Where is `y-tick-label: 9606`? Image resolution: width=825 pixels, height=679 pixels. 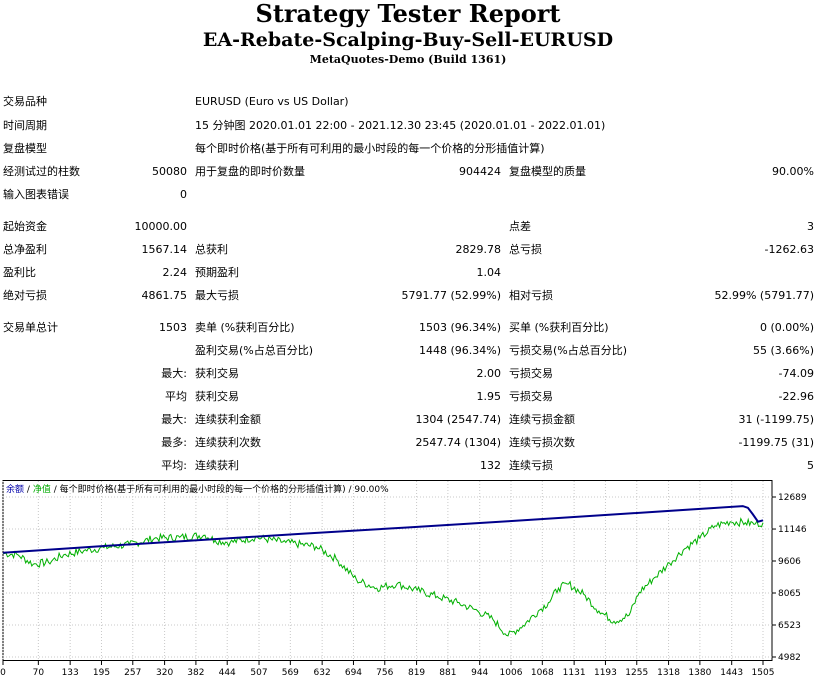 y-tick-label: 9606 is located at coordinates (789, 562).